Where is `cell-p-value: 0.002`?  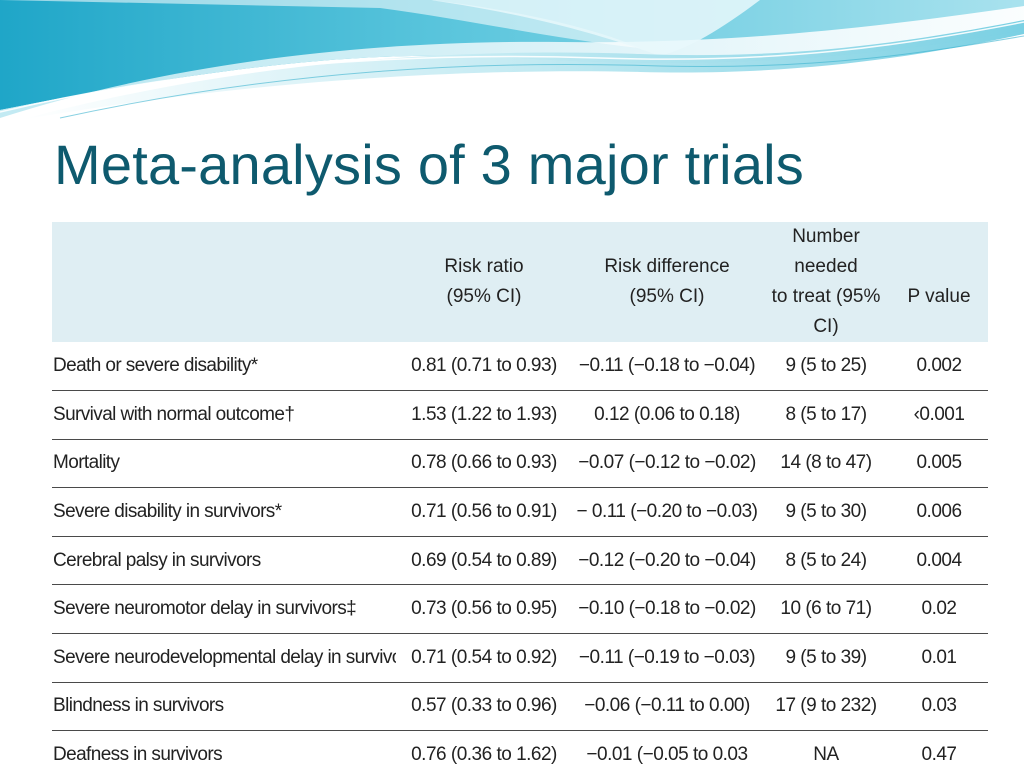 cell-p-value: 0.002 is located at coordinates (939, 366).